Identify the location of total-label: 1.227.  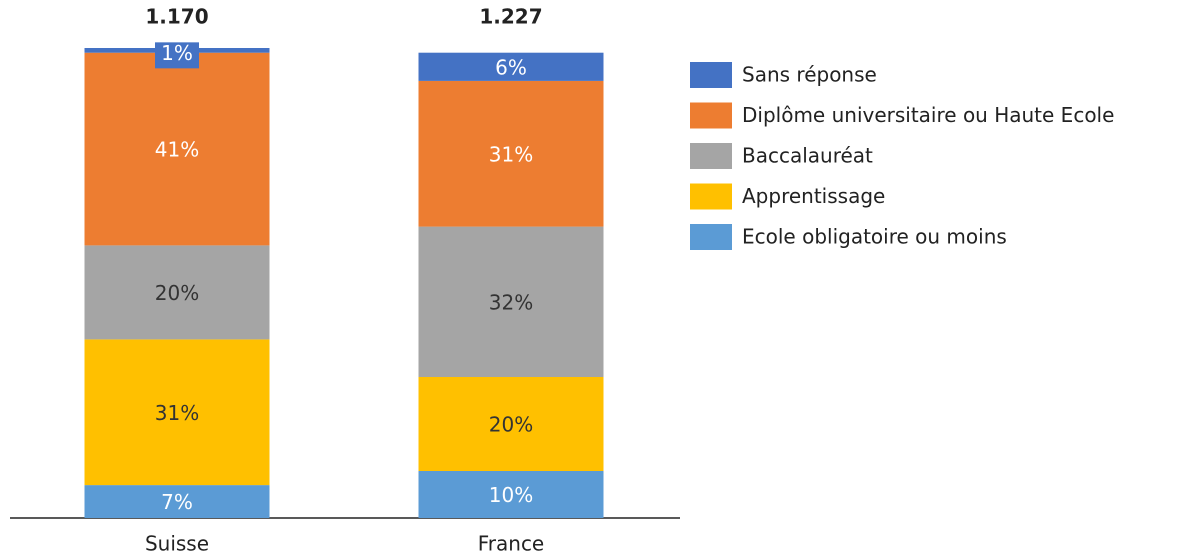
(510, 17).